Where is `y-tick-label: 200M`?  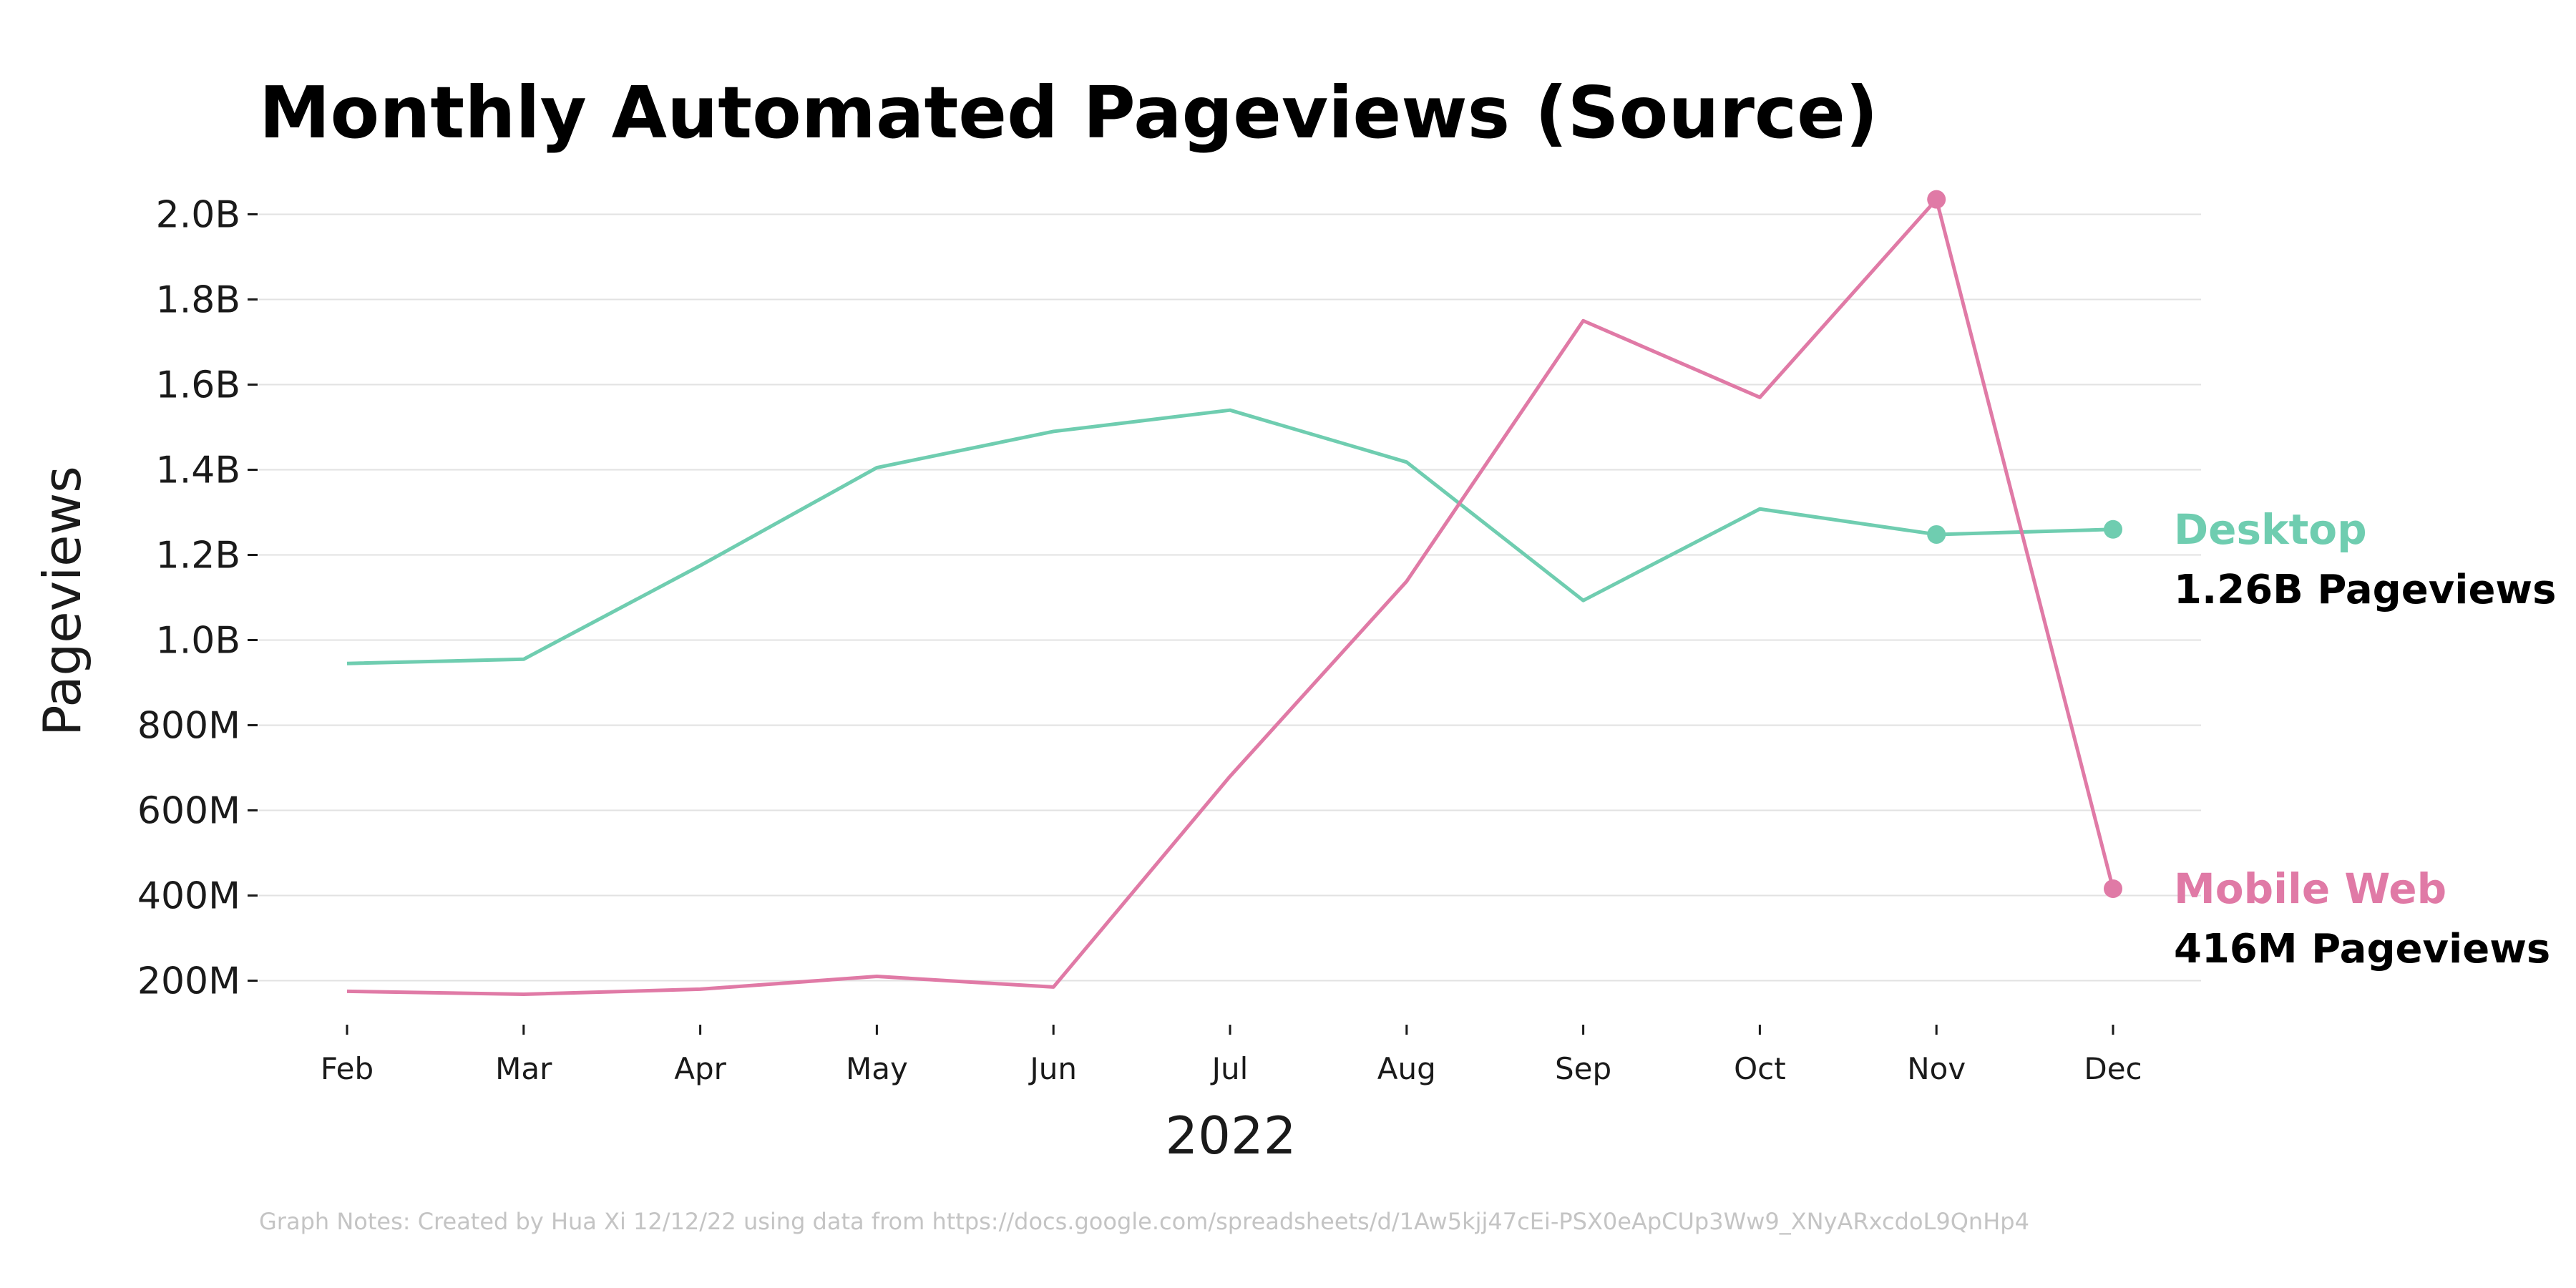 y-tick-label: 200M is located at coordinates (188, 981).